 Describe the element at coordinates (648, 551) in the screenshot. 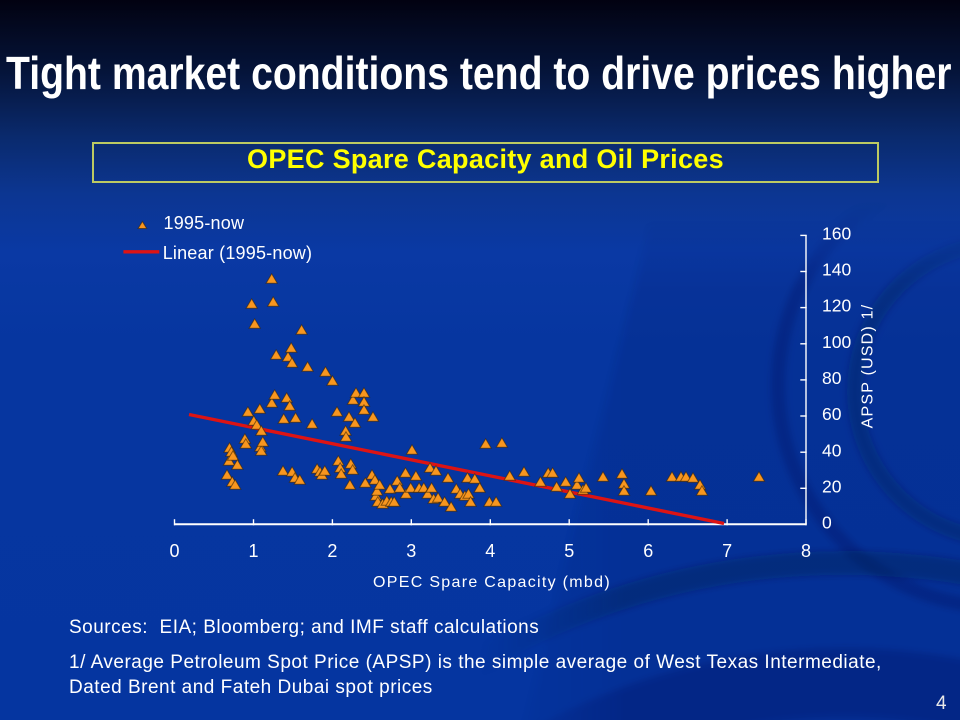

I see `svg-text: 6` at that location.